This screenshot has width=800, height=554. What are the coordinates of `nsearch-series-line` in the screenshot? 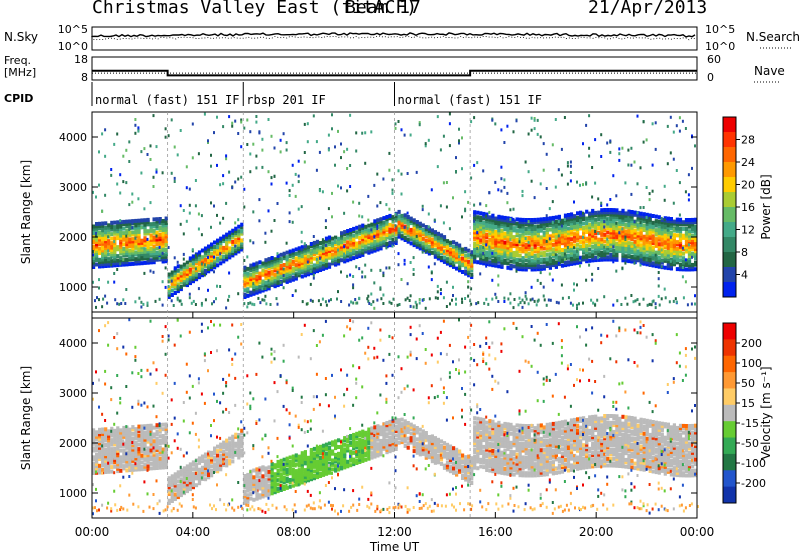 It's located at (393, 38).